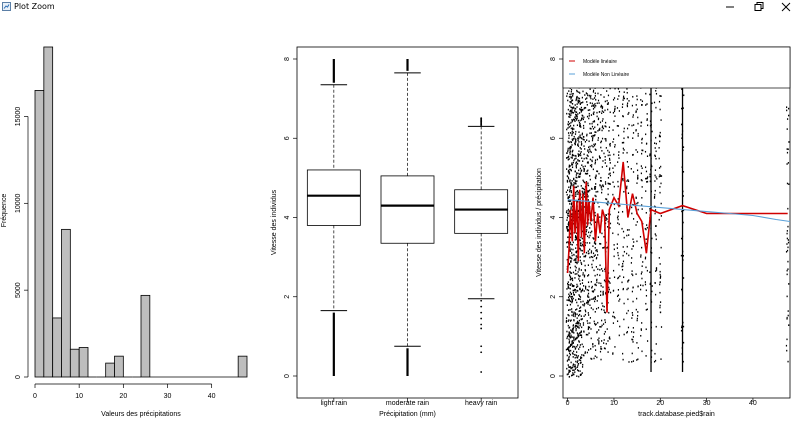  What do you see at coordinates (679, 211) in the screenshot?
I see `model-line` at bounding box center [679, 211].